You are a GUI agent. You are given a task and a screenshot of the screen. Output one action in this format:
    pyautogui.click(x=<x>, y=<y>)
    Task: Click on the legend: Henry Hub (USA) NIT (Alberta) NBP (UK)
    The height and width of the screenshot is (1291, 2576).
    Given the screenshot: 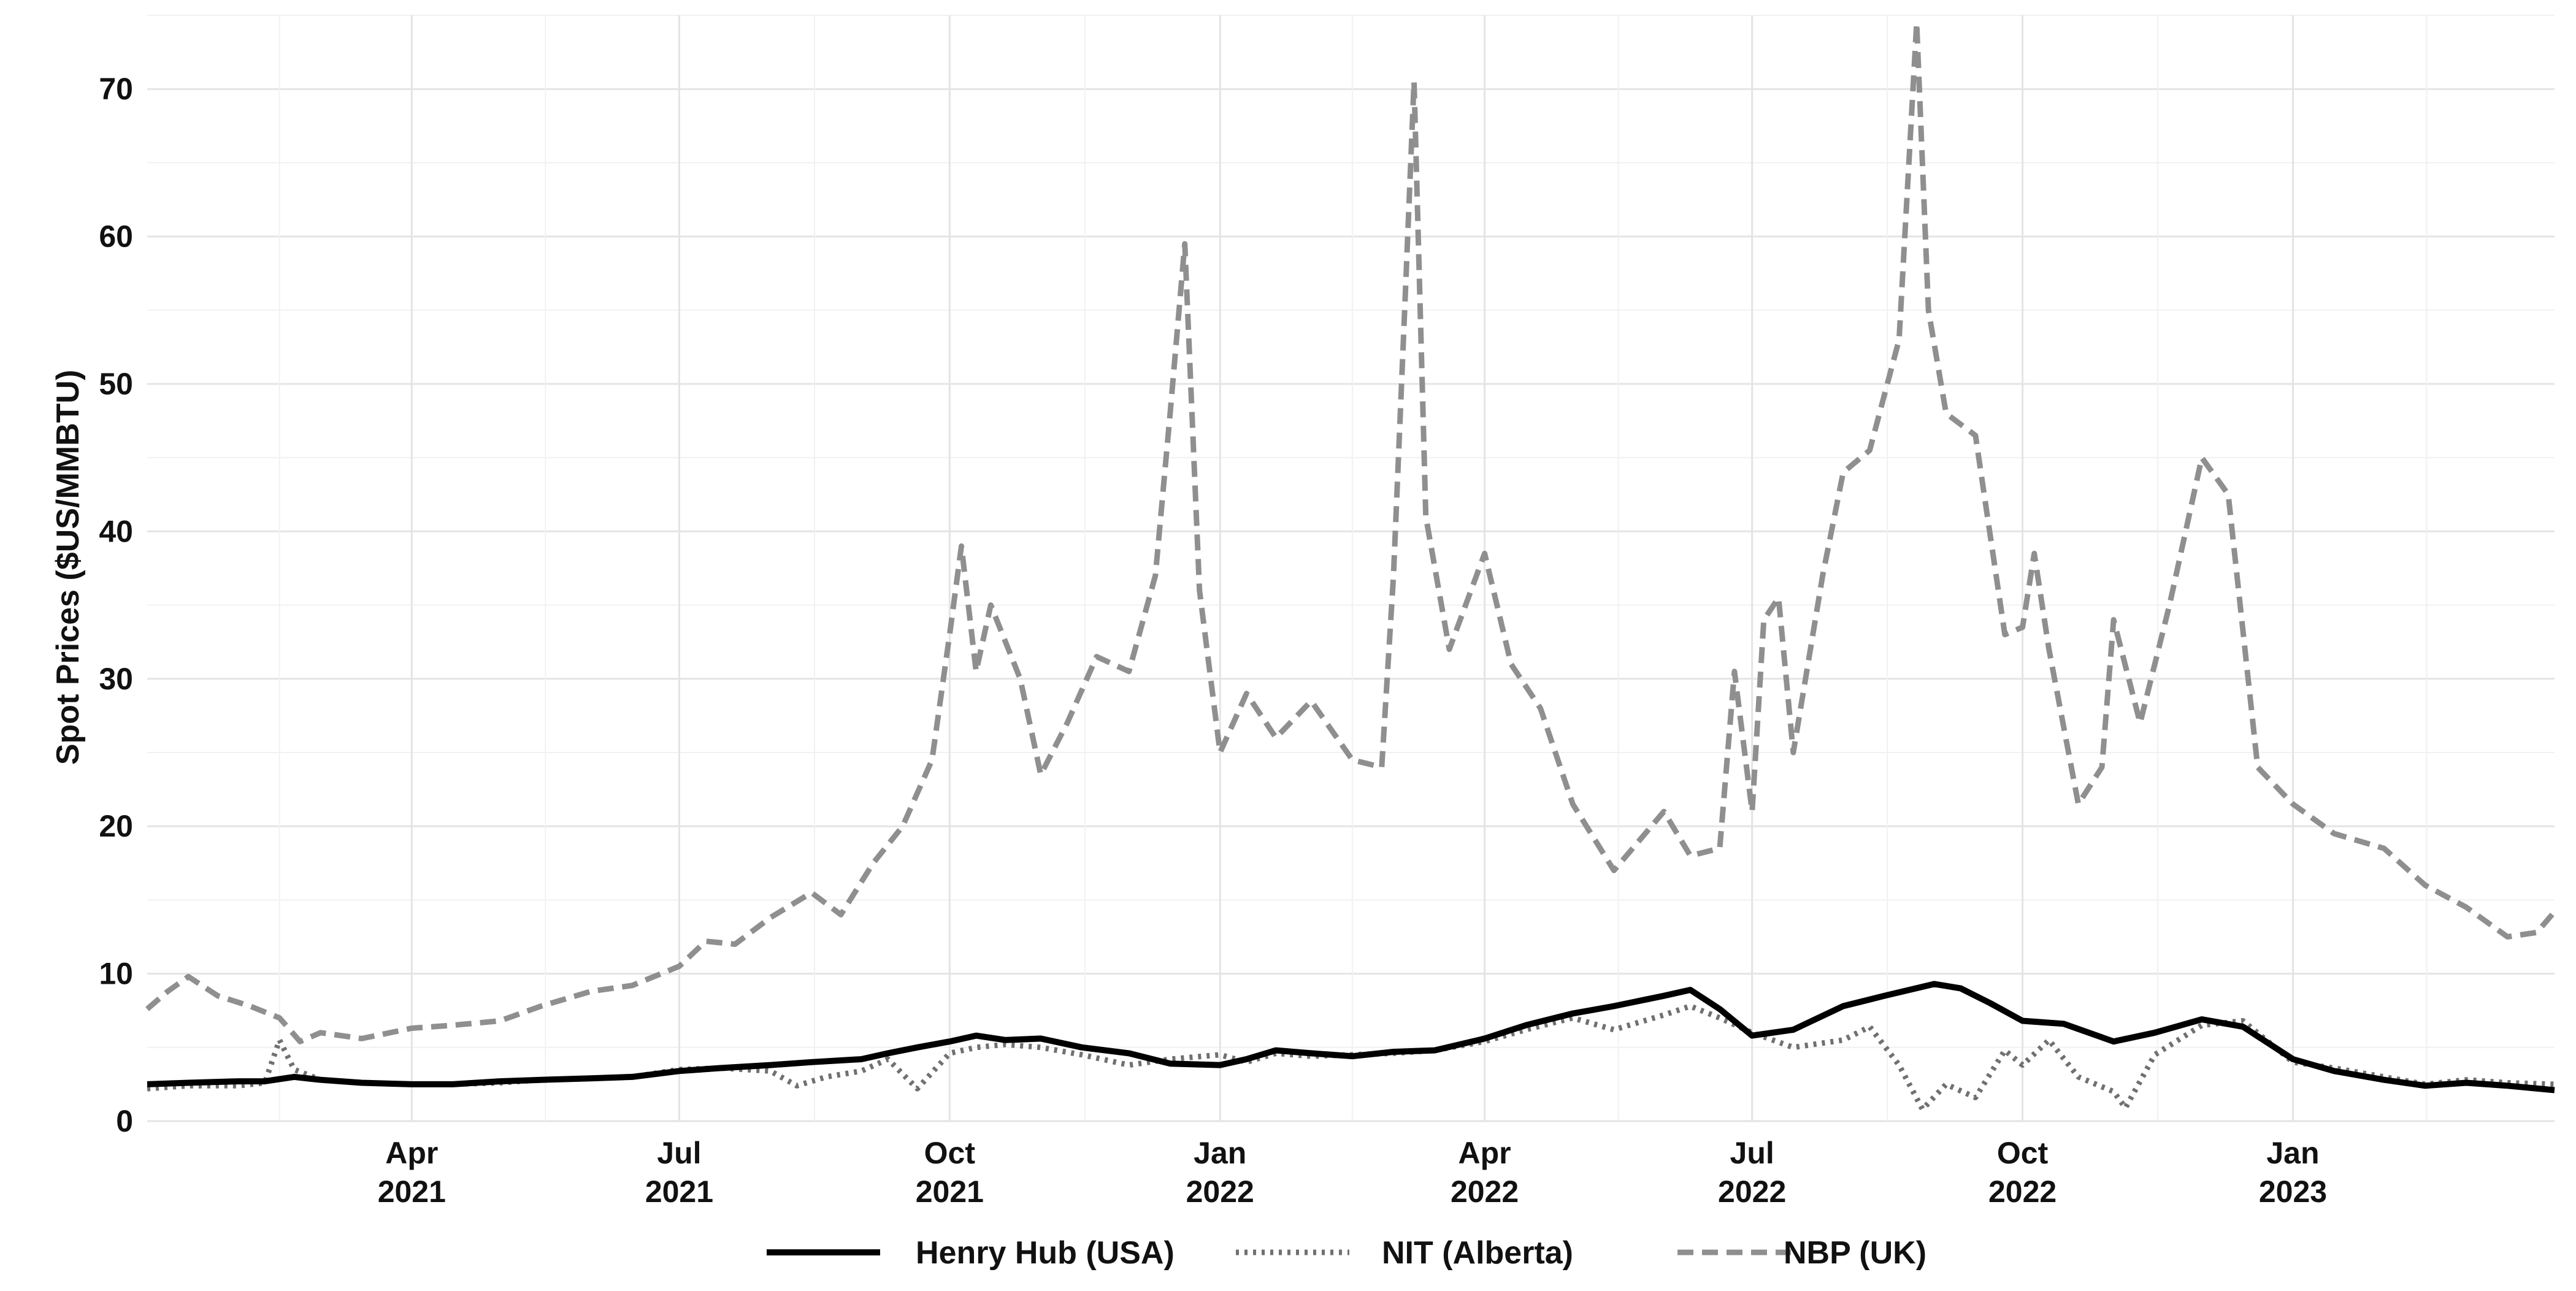 What is the action you would take?
    pyautogui.click(x=1346, y=1253)
    